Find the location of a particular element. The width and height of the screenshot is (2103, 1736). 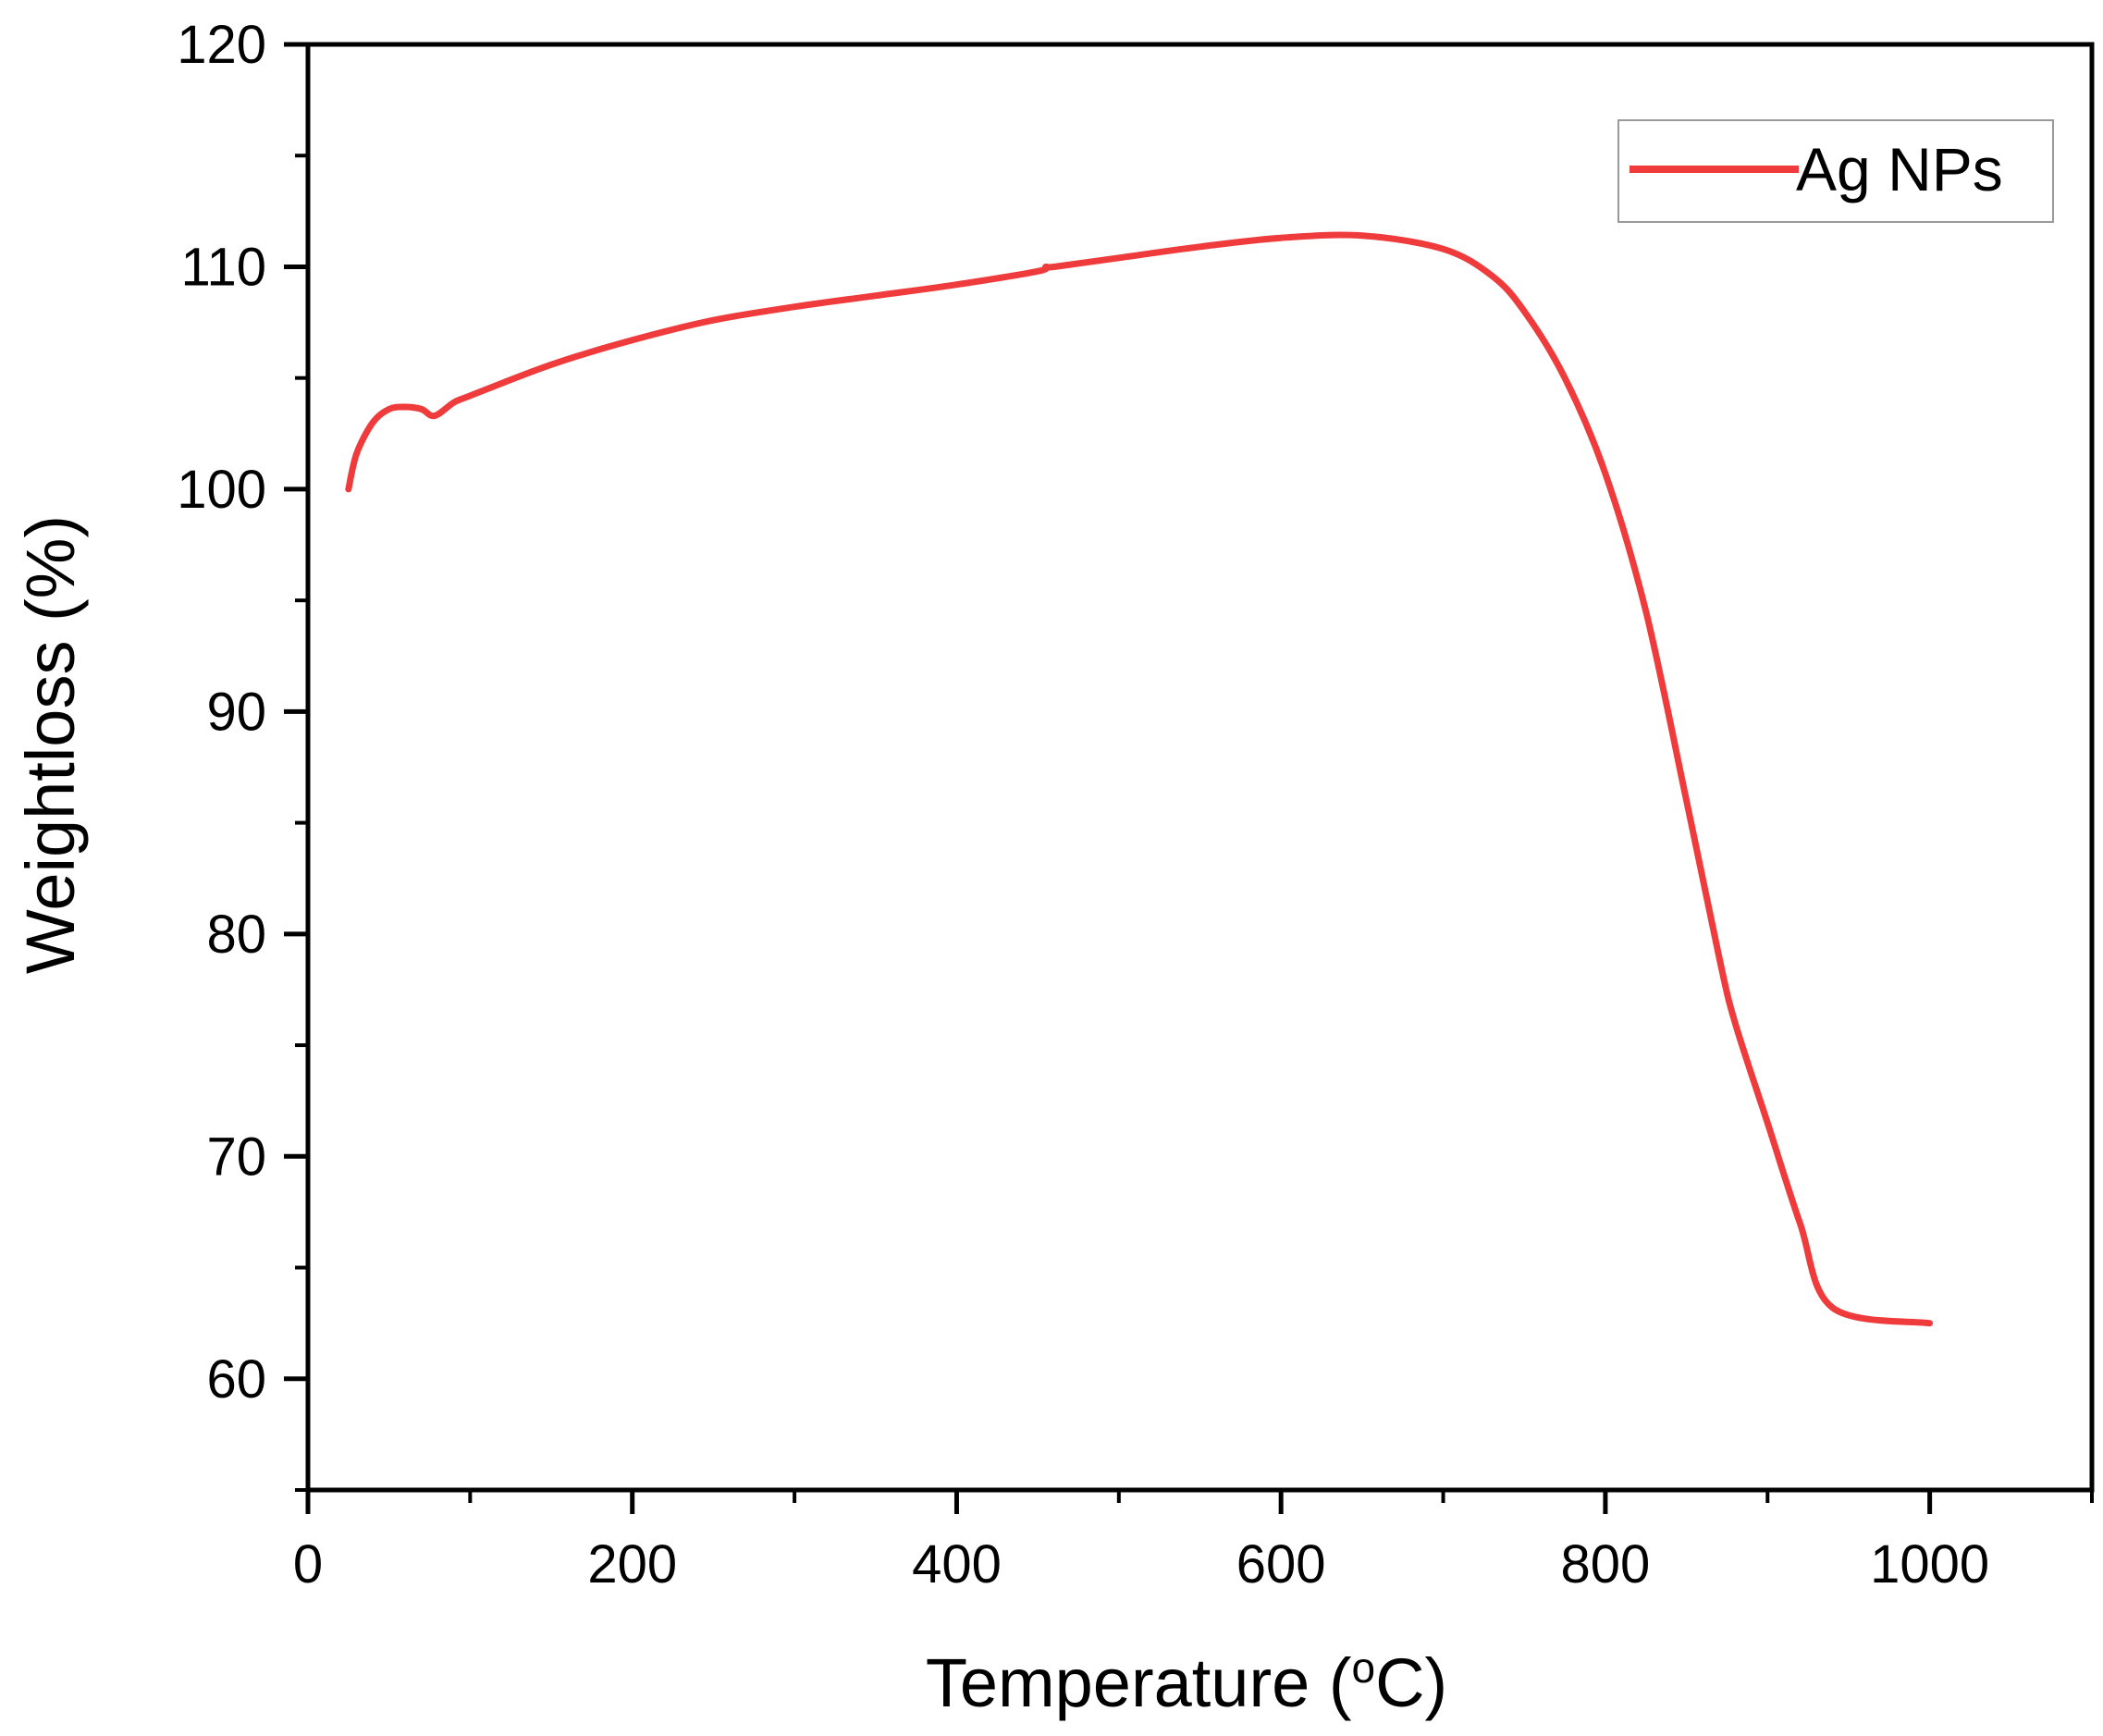

y-axis-title: Weightloss (%) is located at coordinates (50, 744).